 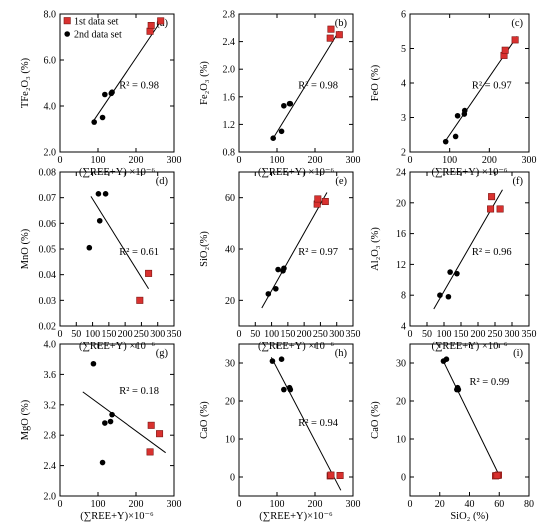 What do you see at coordinates (403, 84) in the screenshot?
I see `y-tick-label: 4` at bounding box center [403, 84].